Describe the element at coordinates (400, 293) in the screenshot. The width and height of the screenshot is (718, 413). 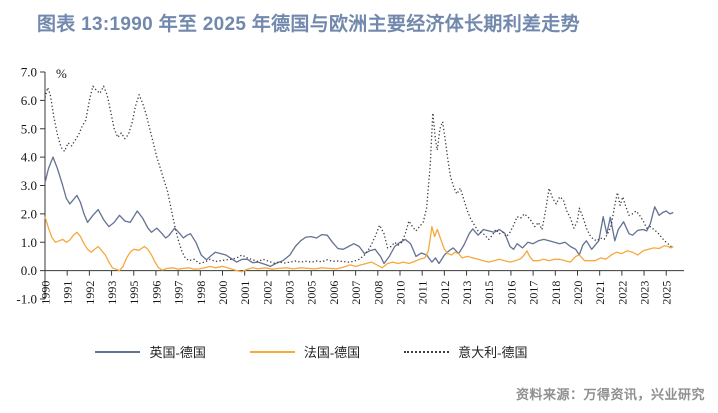
I see `svg-text: 2010` at that location.